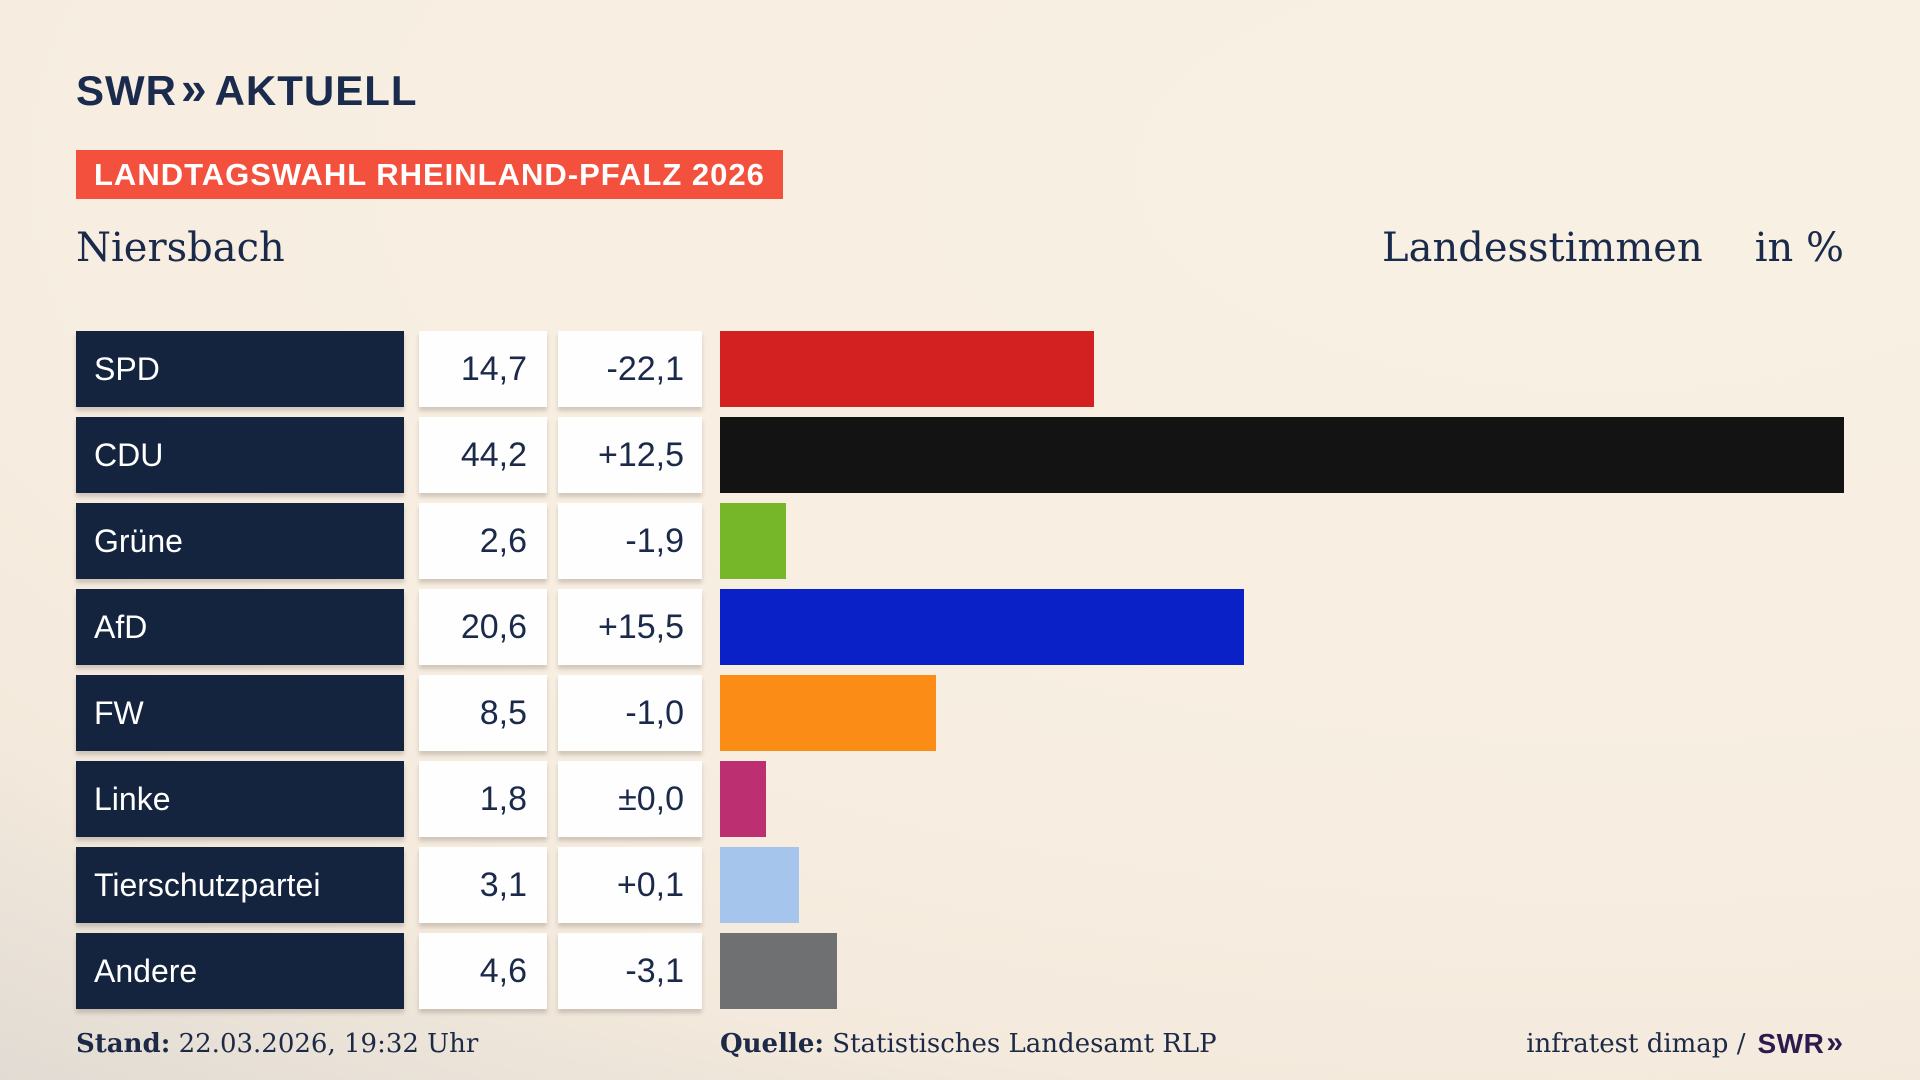 The height and width of the screenshot is (1080, 1920). I want to click on party-row: Linke 1,8 ±0,0, so click(960, 799).